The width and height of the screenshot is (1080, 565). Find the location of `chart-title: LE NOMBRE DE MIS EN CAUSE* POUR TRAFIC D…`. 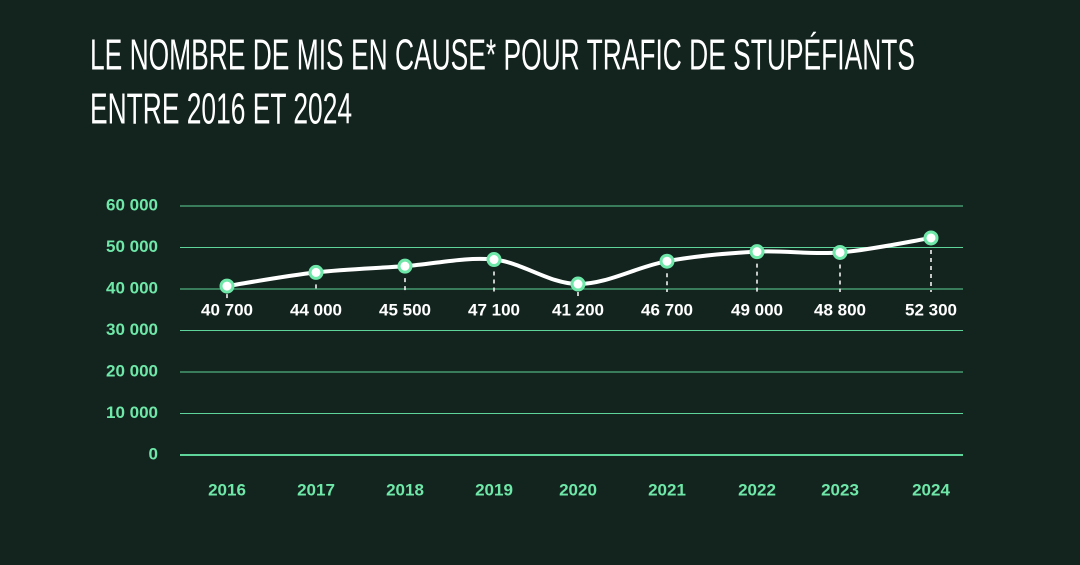

chart-title: LE NOMBRE DE MIS EN CAUSE* POUR TRAFIC D… is located at coordinates (502, 55).